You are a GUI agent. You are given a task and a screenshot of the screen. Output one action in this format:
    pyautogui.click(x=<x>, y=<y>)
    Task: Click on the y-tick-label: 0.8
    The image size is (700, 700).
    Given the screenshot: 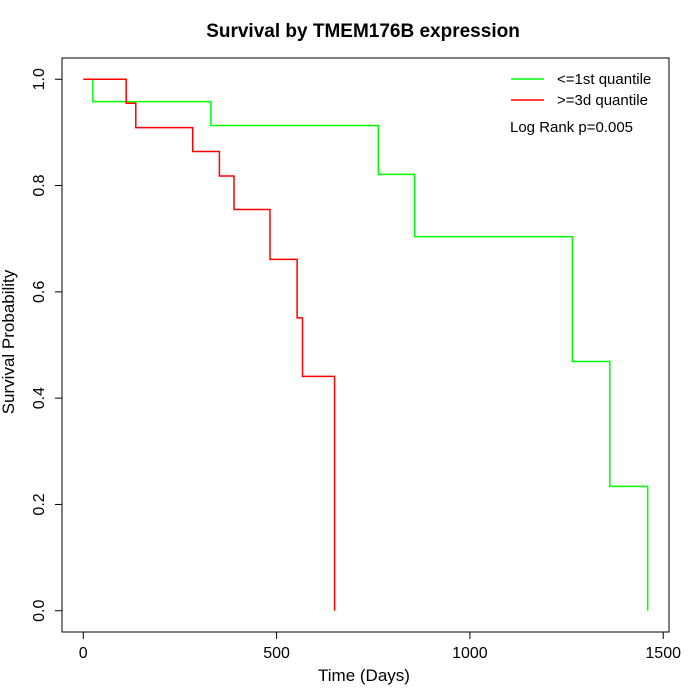 What is the action you would take?
    pyautogui.click(x=39, y=185)
    